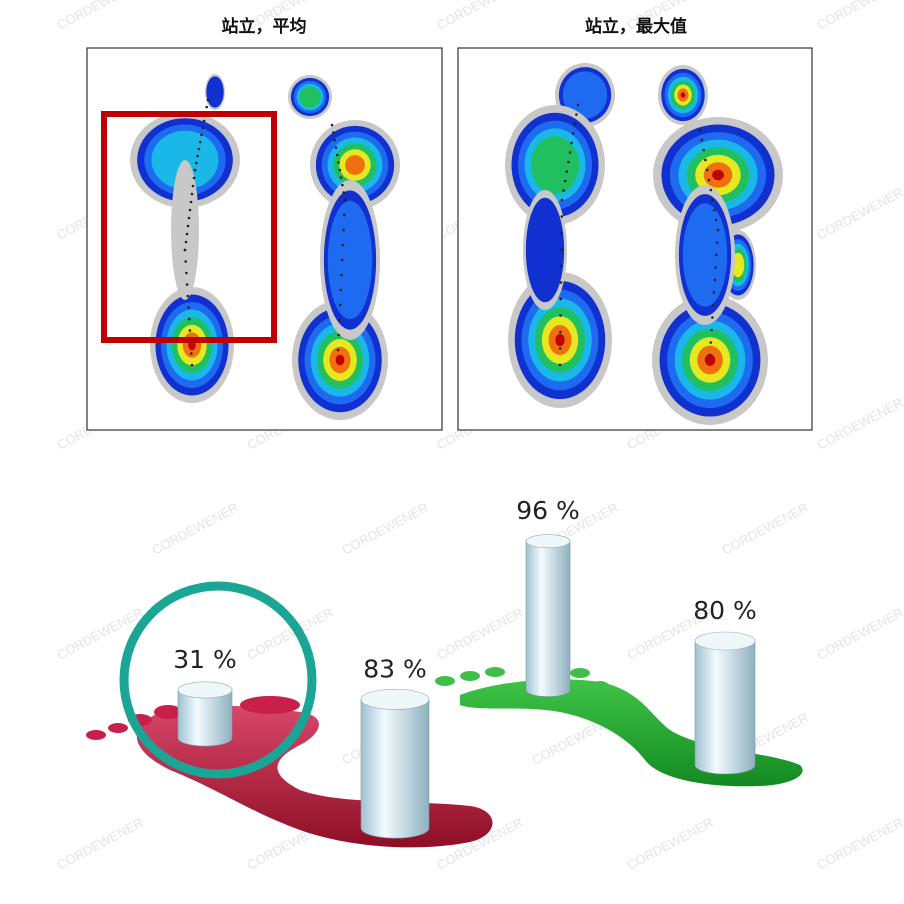 The image size is (904, 904). What do you see at coordinates (395, 668) in the screenshot?
I see `pillar-label: 83 %` at bounding box center [395, 668].